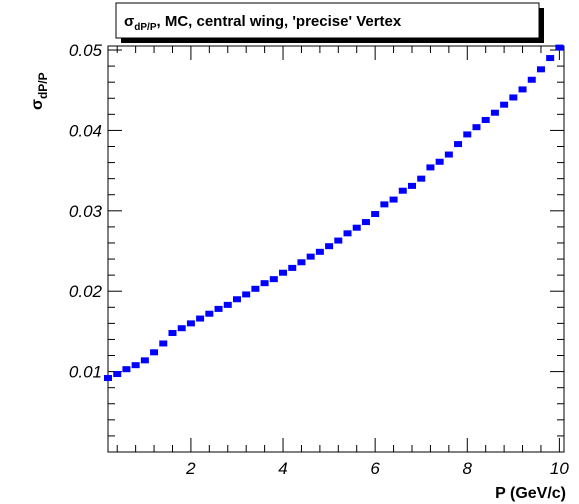 This screenshot has width=579, height=504. I want to click on title-box, so click(327, 20).